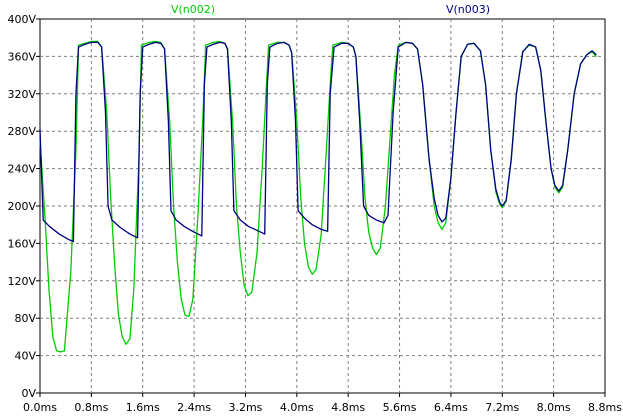 This screenshot has width=623, height=420. Describe the element at coordinates (193, 9) in the screenshot. I see `legend-label: V(n002)` at that location.